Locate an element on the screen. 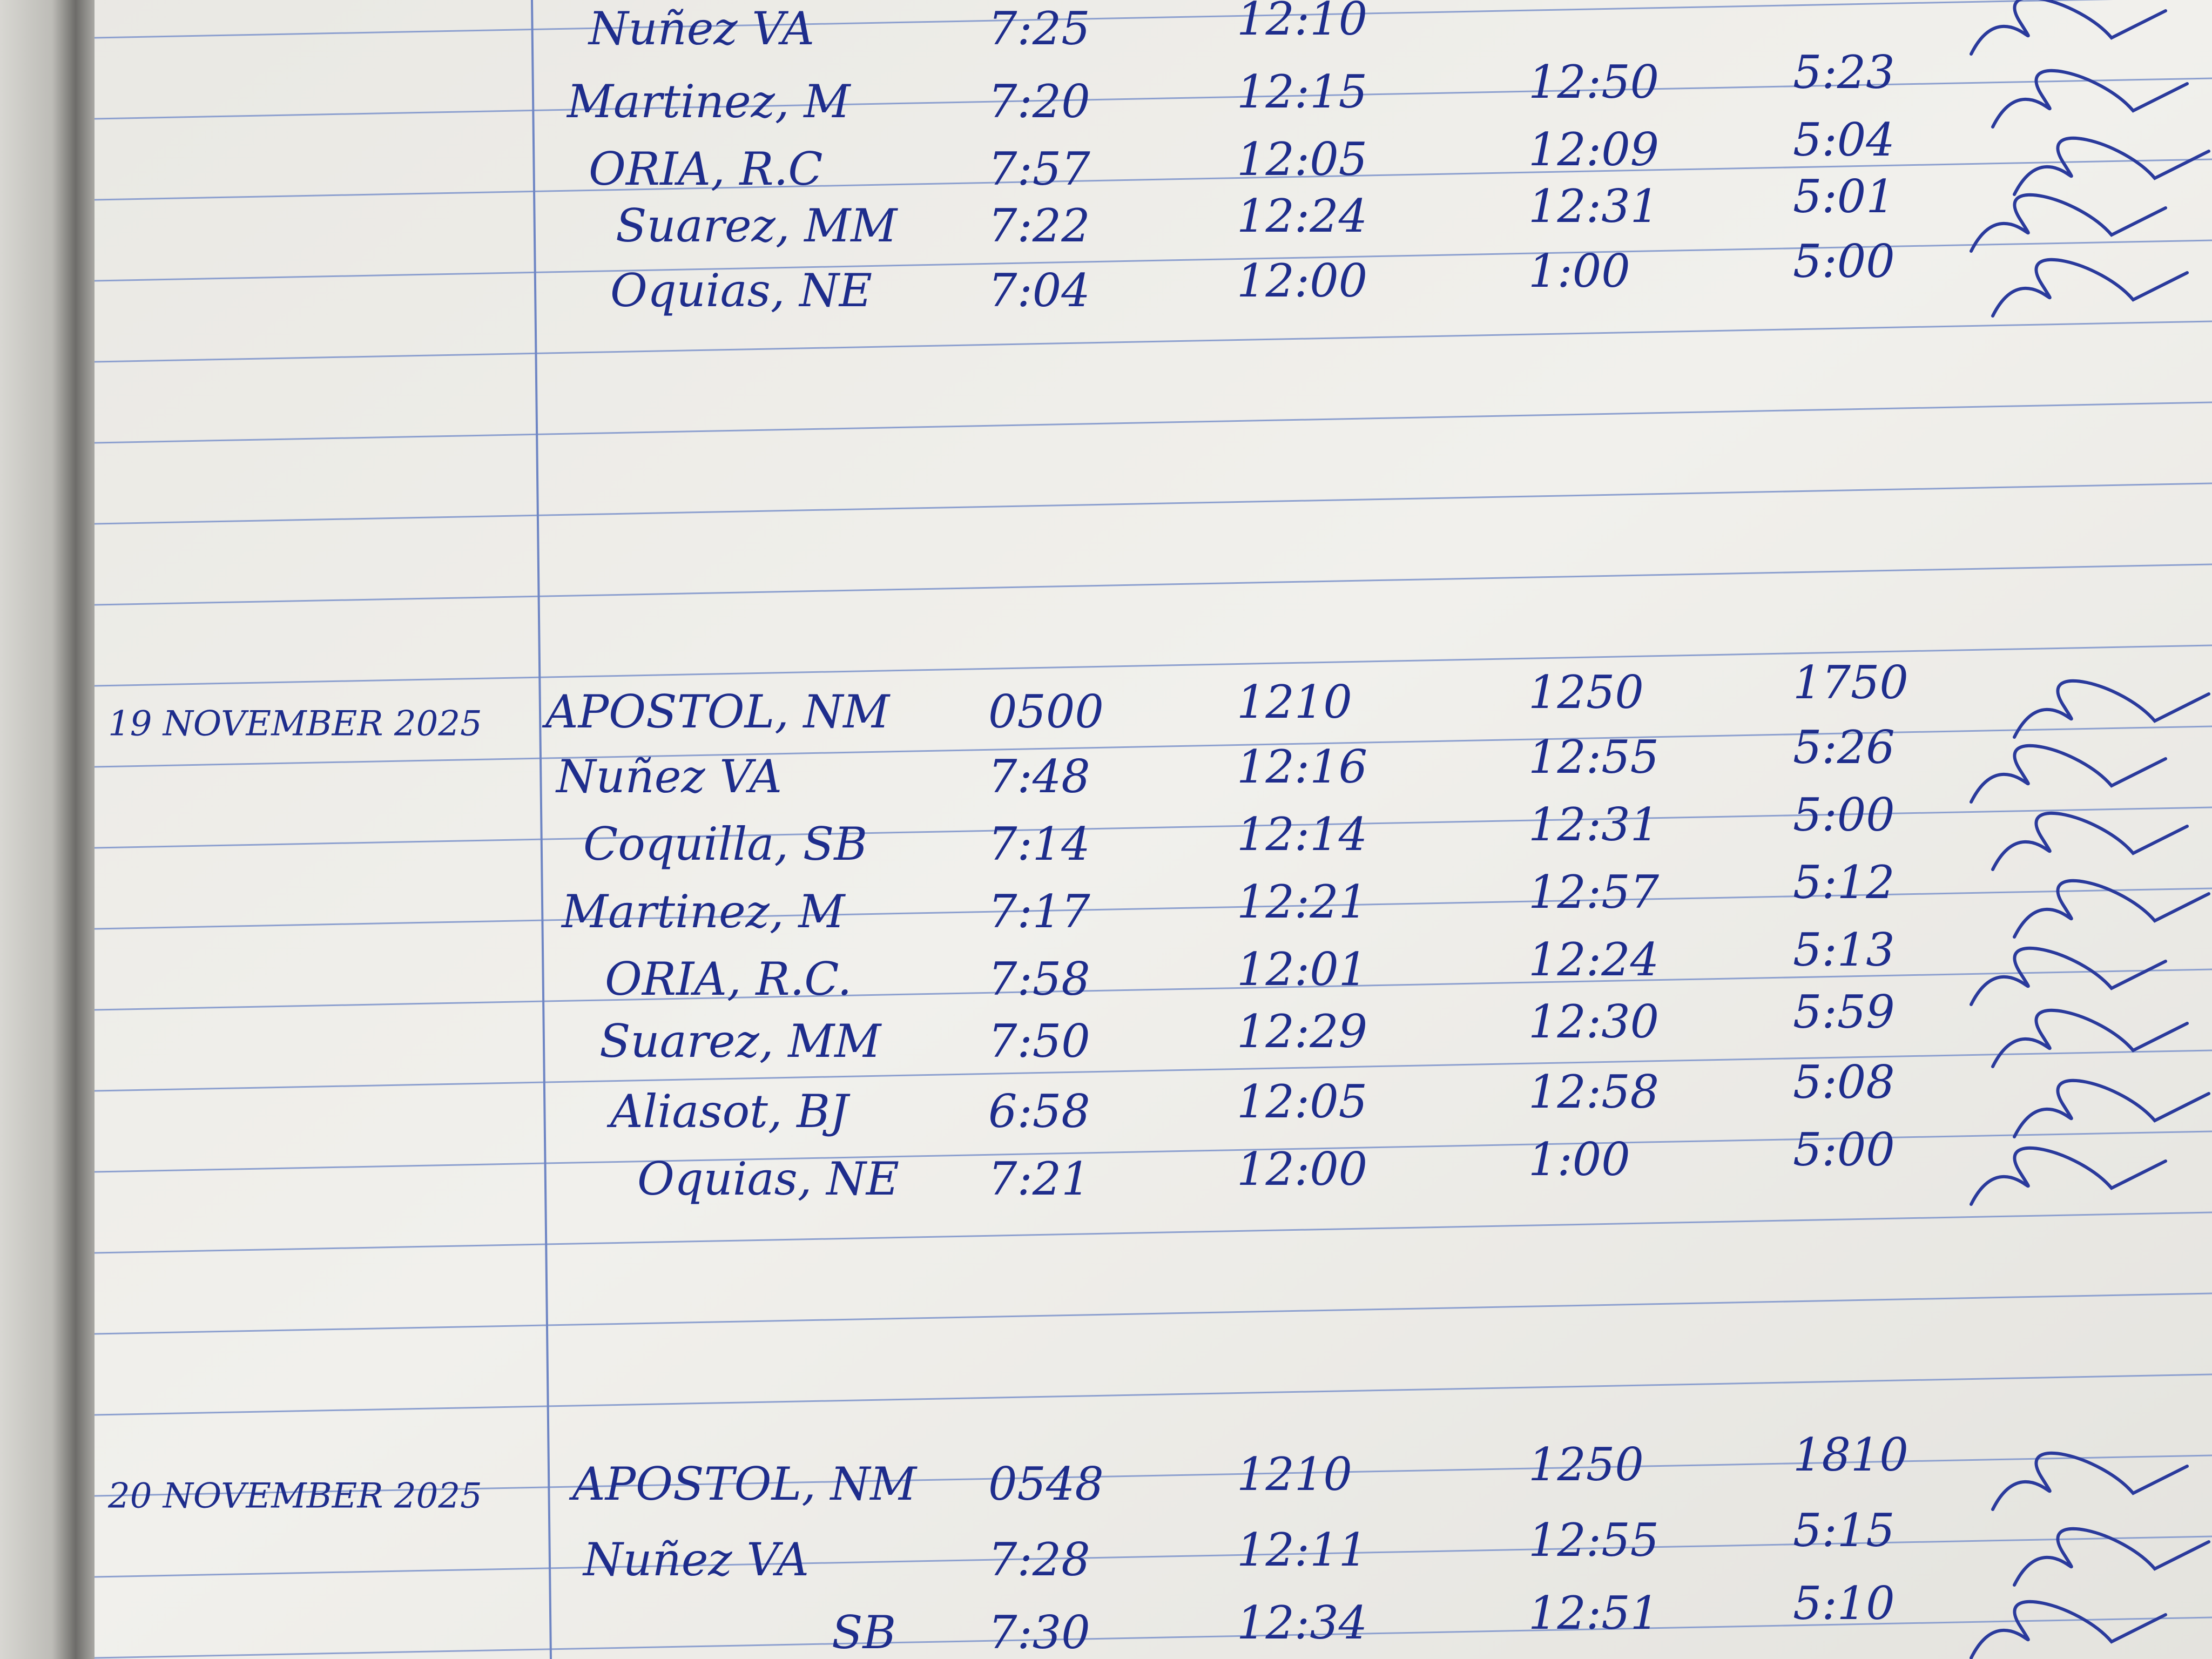  time-entry: 0548 is located at coordinates (1046, 1484).